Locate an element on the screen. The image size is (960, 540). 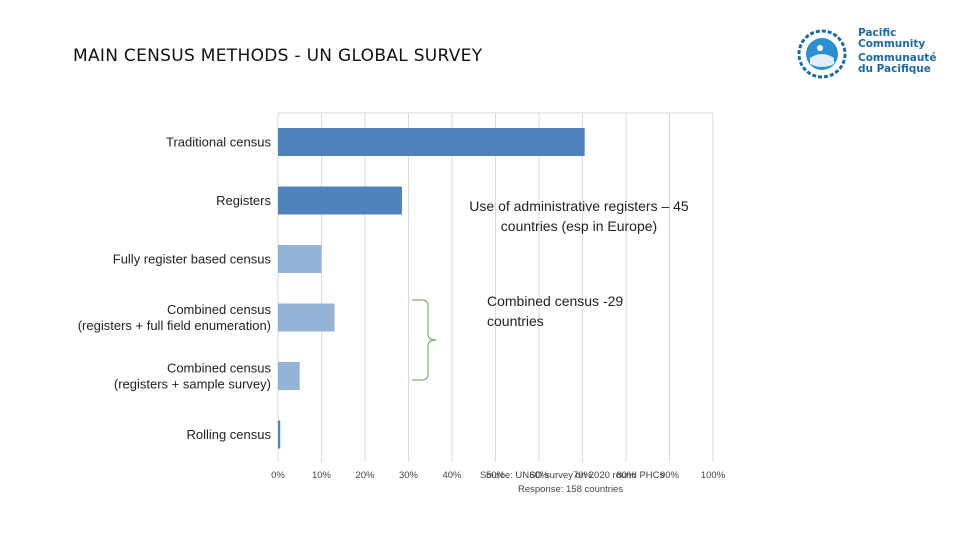
logo-line-4: du Pacifique is located at coordinates (894, 69).